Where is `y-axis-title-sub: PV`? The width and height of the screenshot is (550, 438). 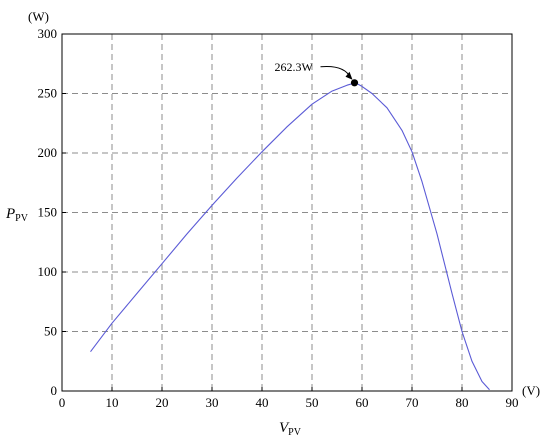
y-axis-title-sub: PV is located at coordinates (22, 218).